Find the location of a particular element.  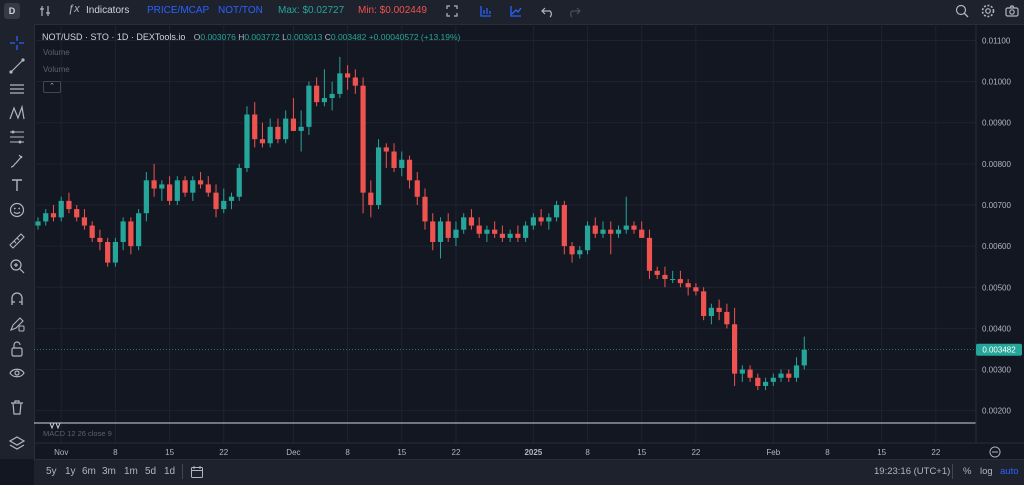

date-range-icon is located at coordinates (197, 472).